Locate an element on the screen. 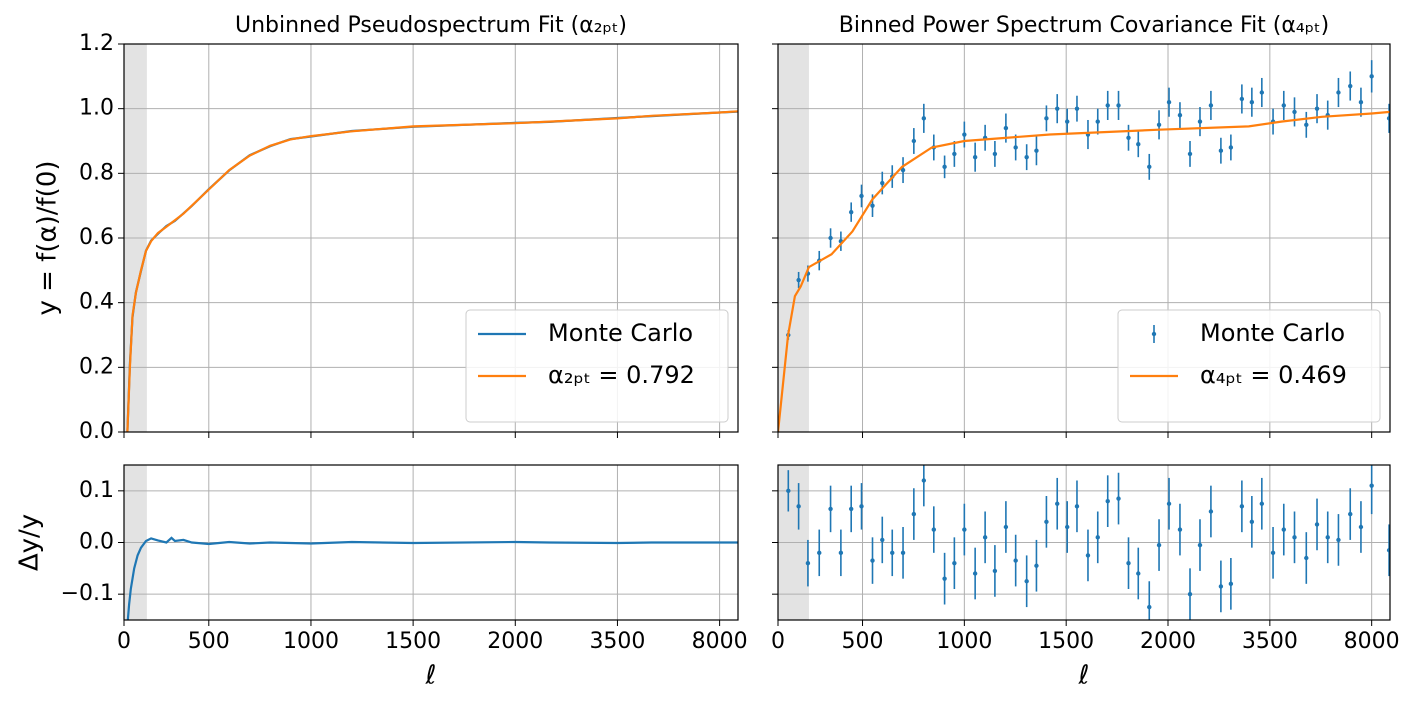  legend: Monte Carlo α₄ₚₜ = 0.469 is located at coordinates (1249, 366).